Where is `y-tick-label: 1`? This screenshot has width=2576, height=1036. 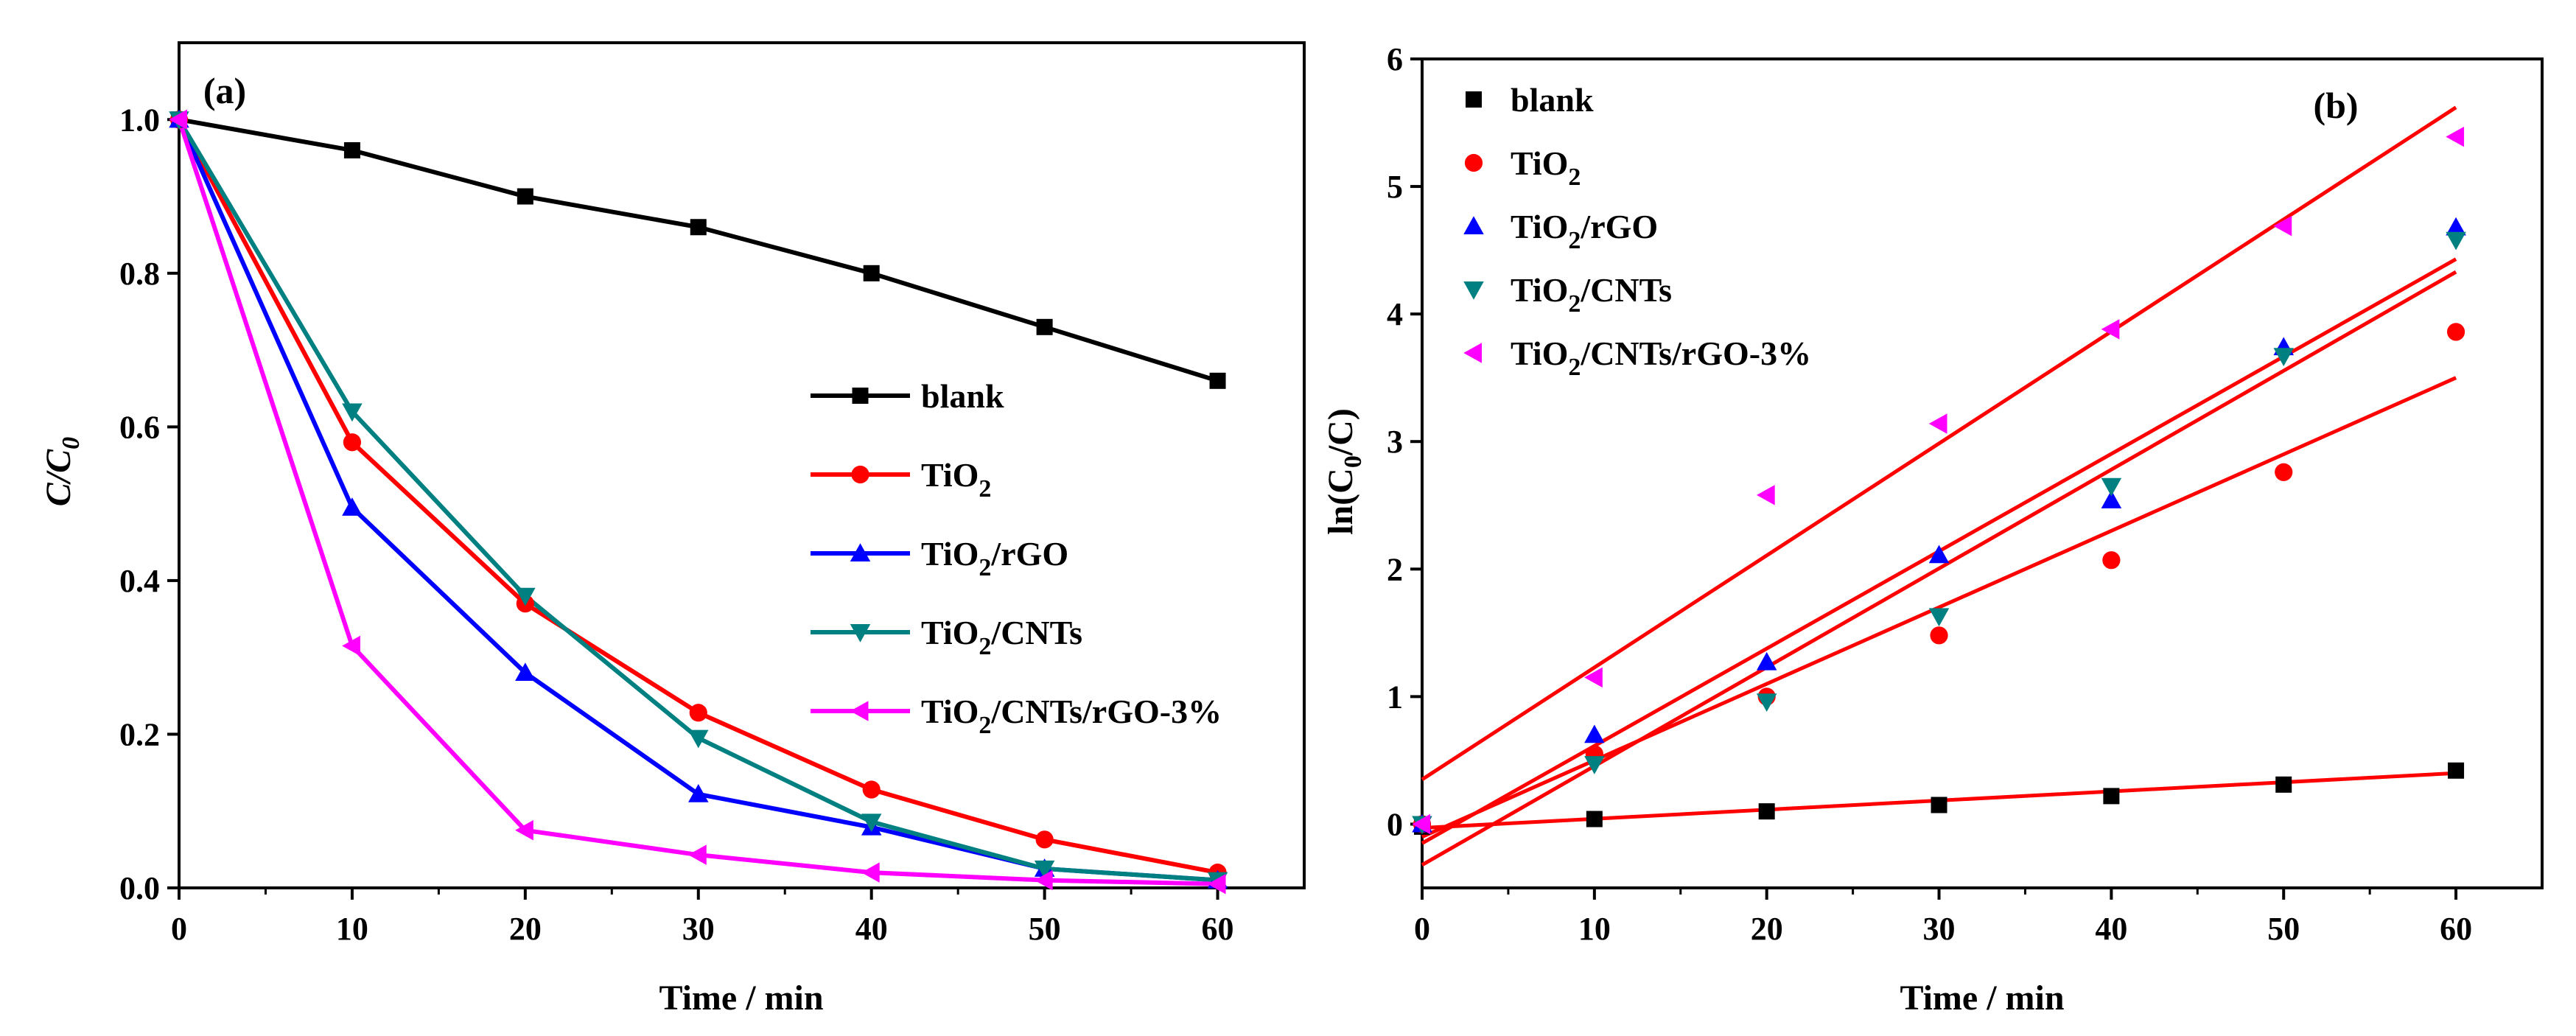
y-tick-label: 1 is located at coordinates (1395, 697).